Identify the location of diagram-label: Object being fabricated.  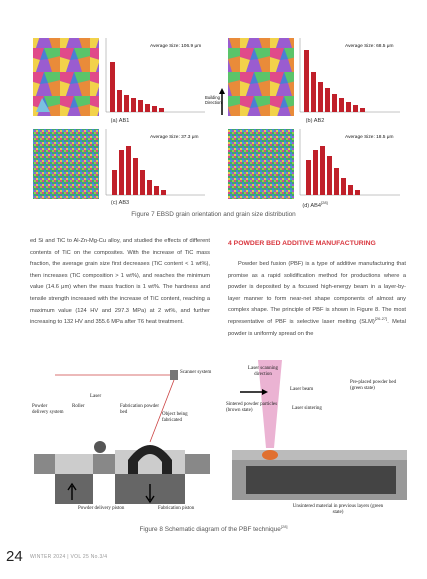
(175, 417).